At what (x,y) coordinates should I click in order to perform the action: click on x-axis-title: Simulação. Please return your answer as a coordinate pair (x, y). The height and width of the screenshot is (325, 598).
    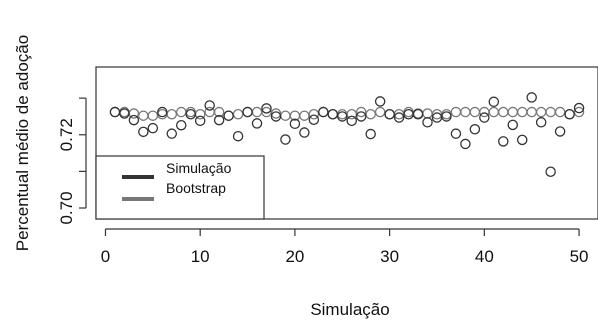
    Looking at the image, I should click on (349, 309).